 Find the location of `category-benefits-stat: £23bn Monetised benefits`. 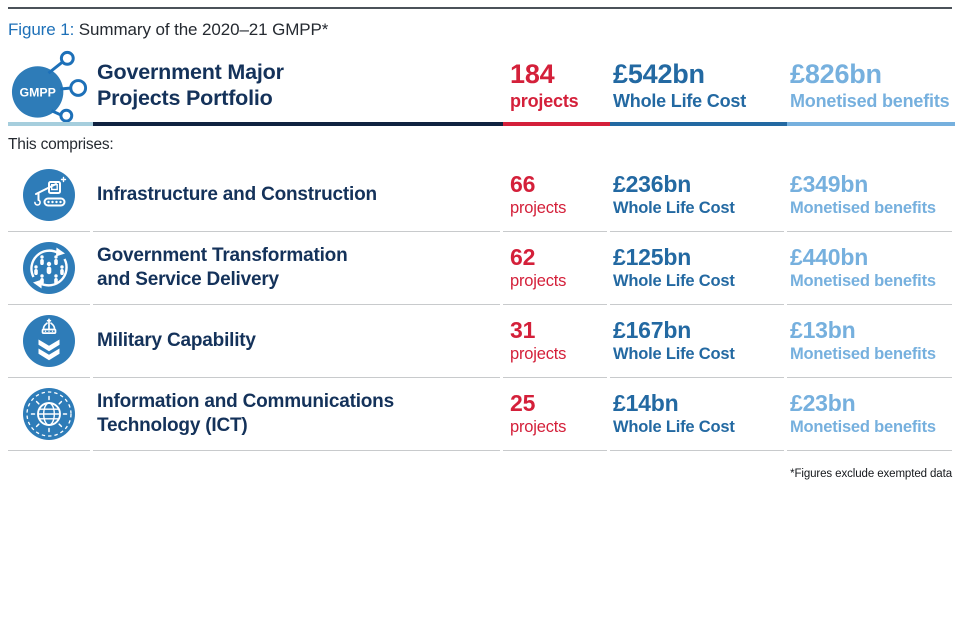

category-benefits-stat: £23bn Monetised benefits is located at coordinates (863, 413).